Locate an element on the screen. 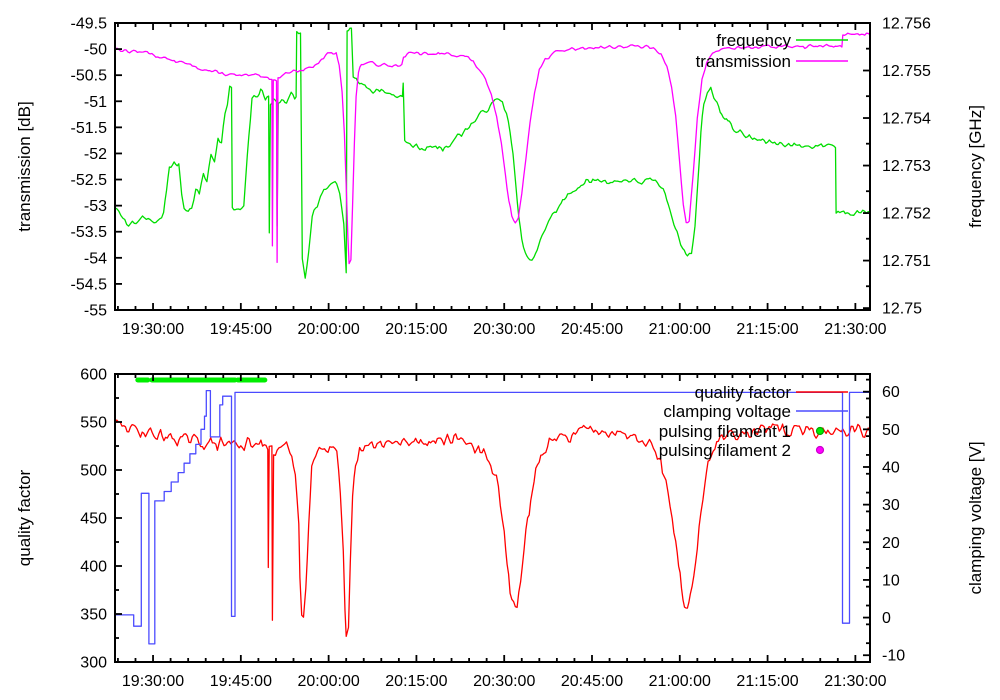 The height and width of the screenshot is (700, 1000). left-axis-title-top: transmission [dB] is located at coordinates (24, 166).